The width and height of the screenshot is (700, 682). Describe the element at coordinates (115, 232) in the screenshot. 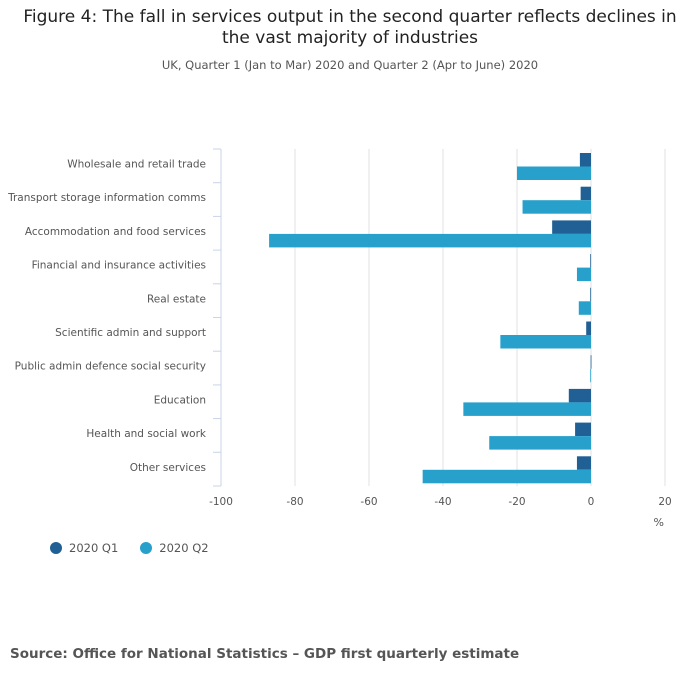

I see `category-label: Accommodation and food services` at that location.